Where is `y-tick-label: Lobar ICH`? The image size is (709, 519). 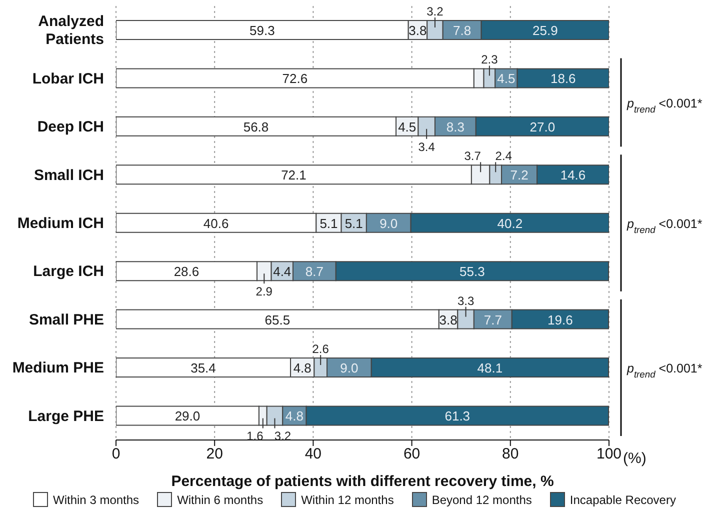 y-tick-label: Lobar ICH is located at coordinates (68, 79).